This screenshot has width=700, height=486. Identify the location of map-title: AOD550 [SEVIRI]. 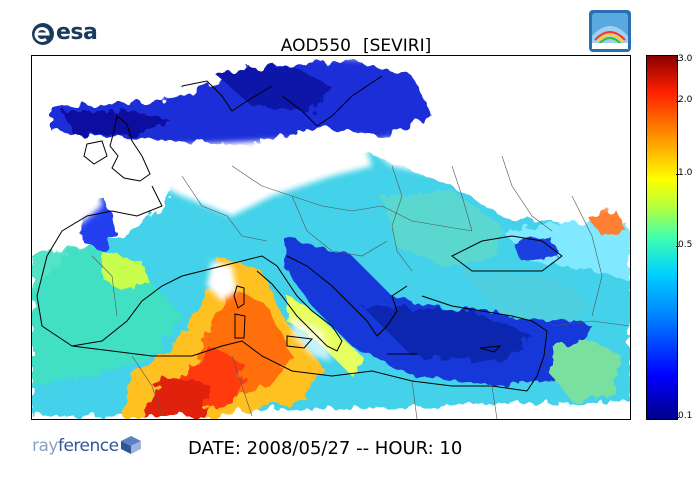
(350, 46).